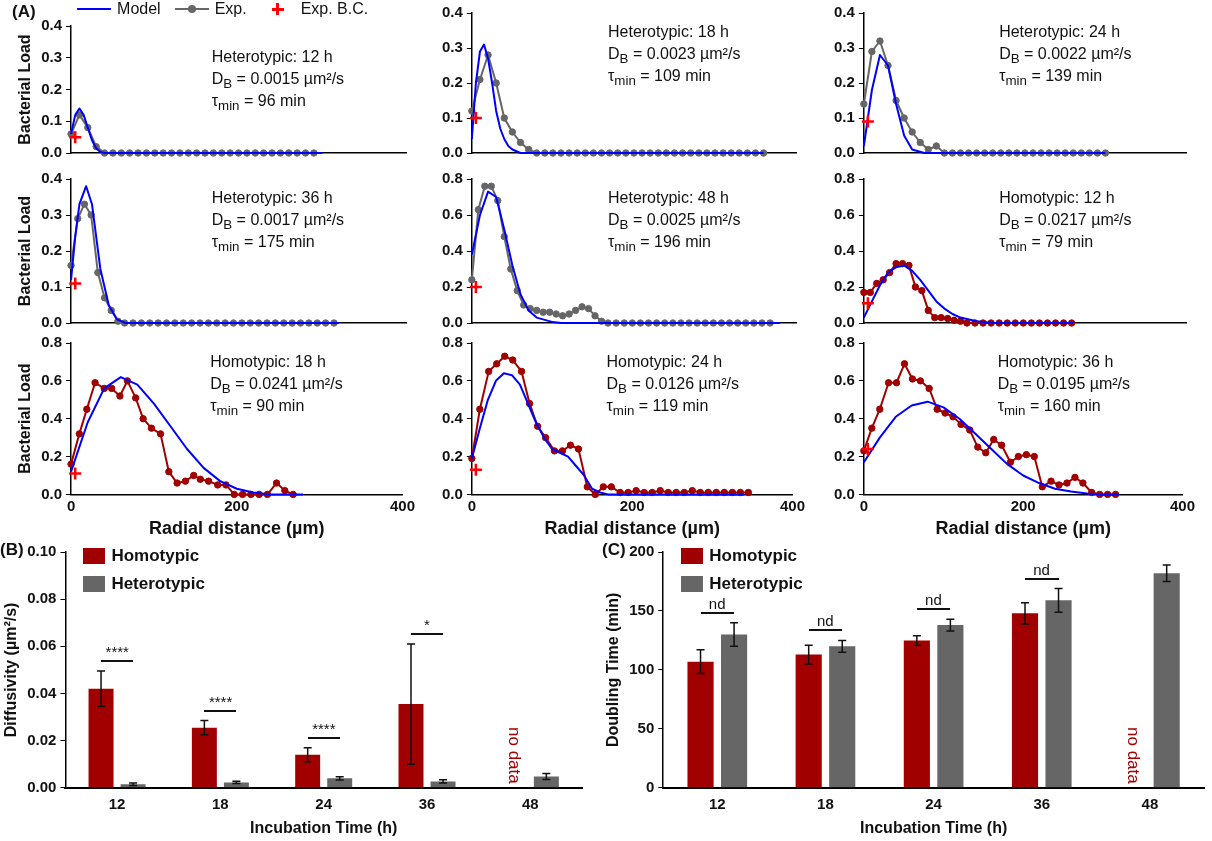  I want to click on annotation: τ$_{min}$ = 196 min, so click(659, 244).